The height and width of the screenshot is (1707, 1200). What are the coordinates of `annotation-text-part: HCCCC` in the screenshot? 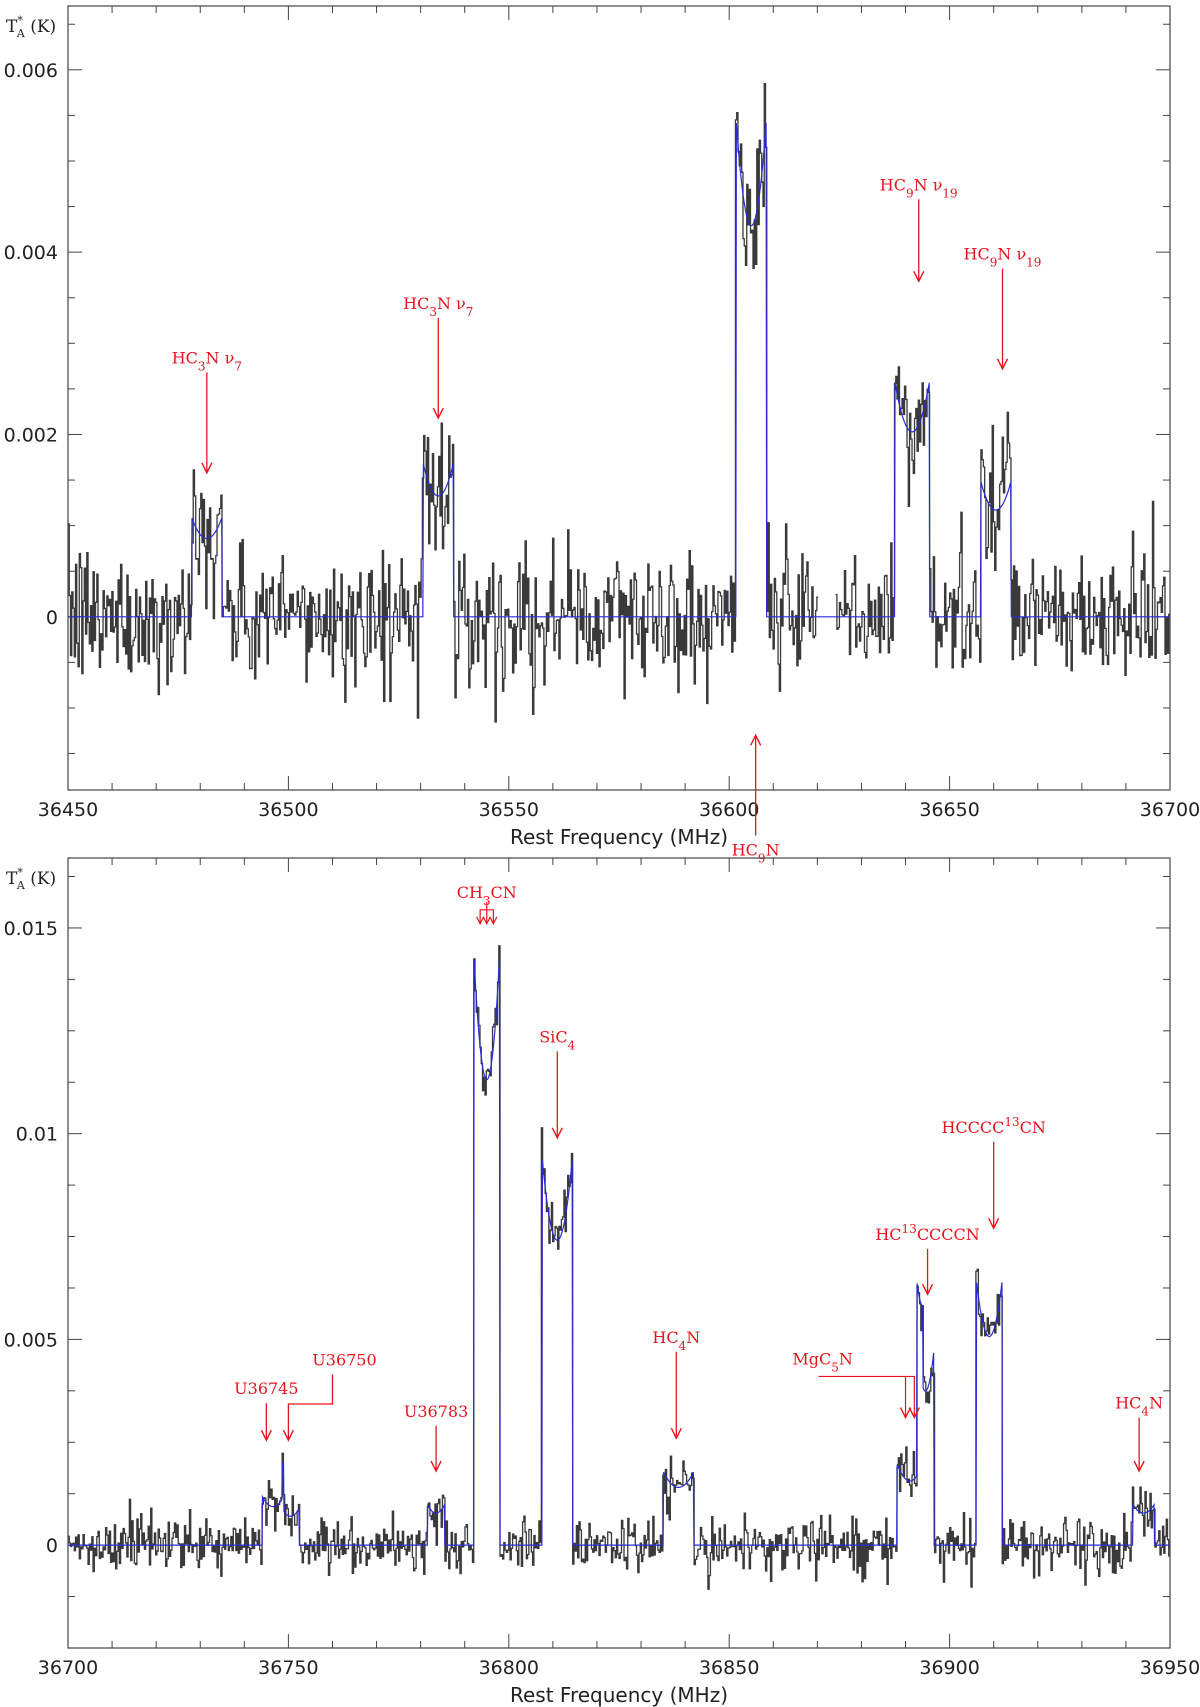 It's located at (972, 1127).